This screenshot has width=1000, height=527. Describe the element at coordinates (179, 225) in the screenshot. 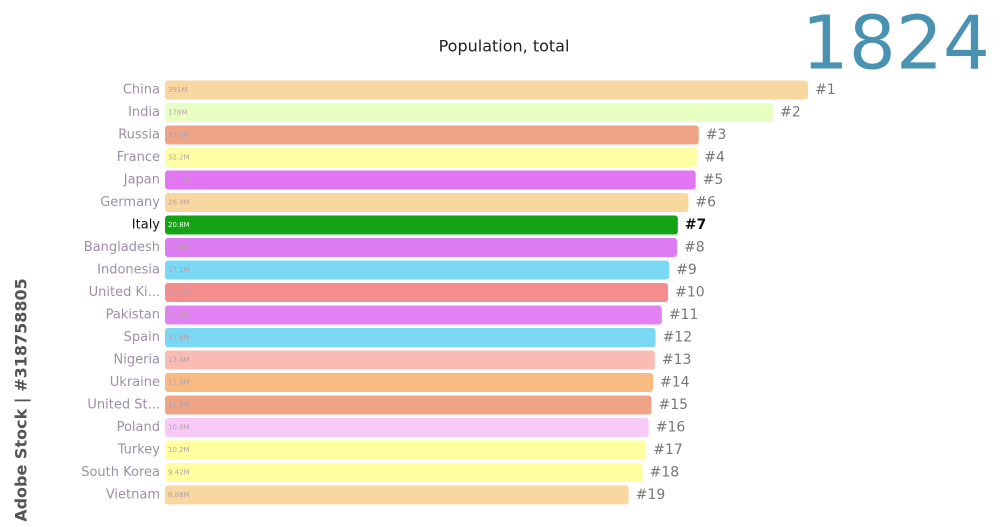

I see `value-label: 20.8M` at that location.